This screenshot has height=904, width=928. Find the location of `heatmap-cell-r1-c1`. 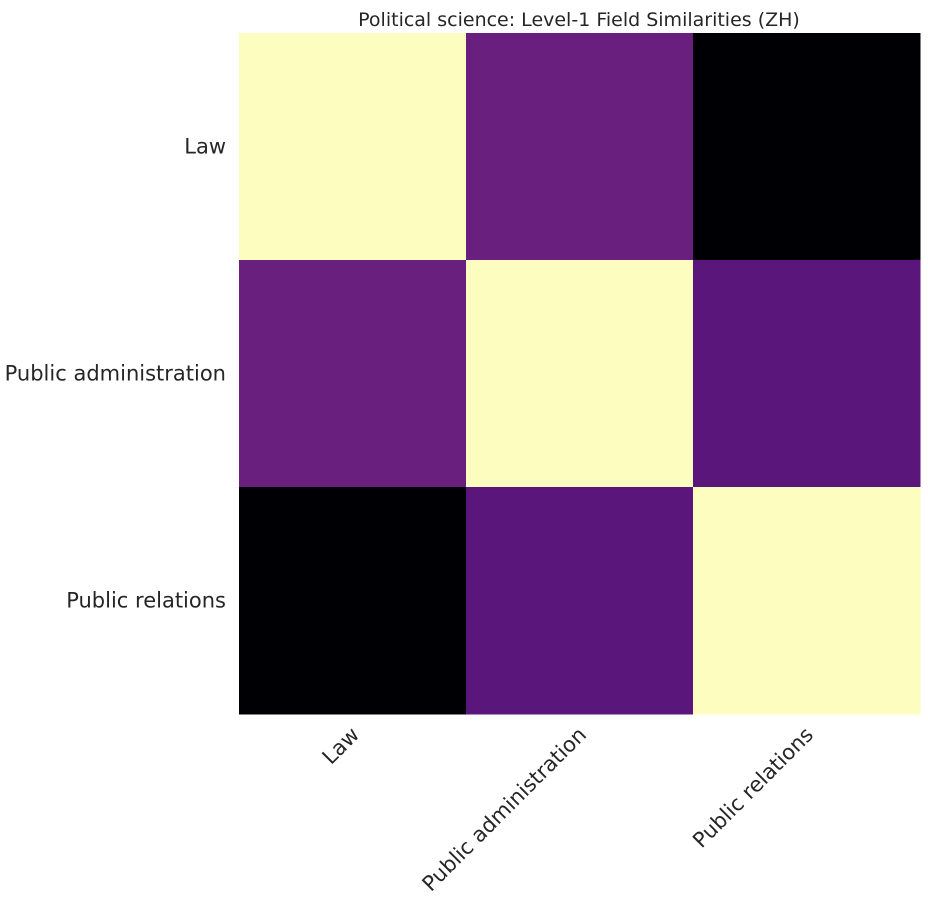

heatmap-cell-r1-c1 is located at coordinates (580, 374).